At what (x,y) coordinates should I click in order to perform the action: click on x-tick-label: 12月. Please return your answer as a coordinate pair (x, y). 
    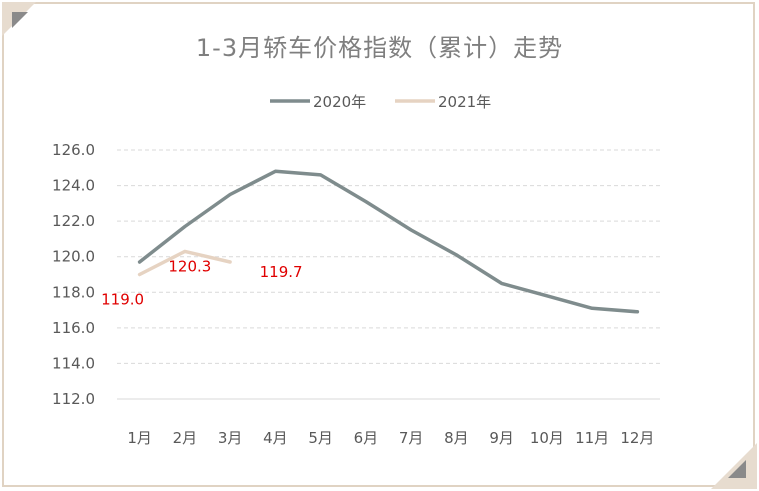
    Looking at the image, I should click on (637, 438).